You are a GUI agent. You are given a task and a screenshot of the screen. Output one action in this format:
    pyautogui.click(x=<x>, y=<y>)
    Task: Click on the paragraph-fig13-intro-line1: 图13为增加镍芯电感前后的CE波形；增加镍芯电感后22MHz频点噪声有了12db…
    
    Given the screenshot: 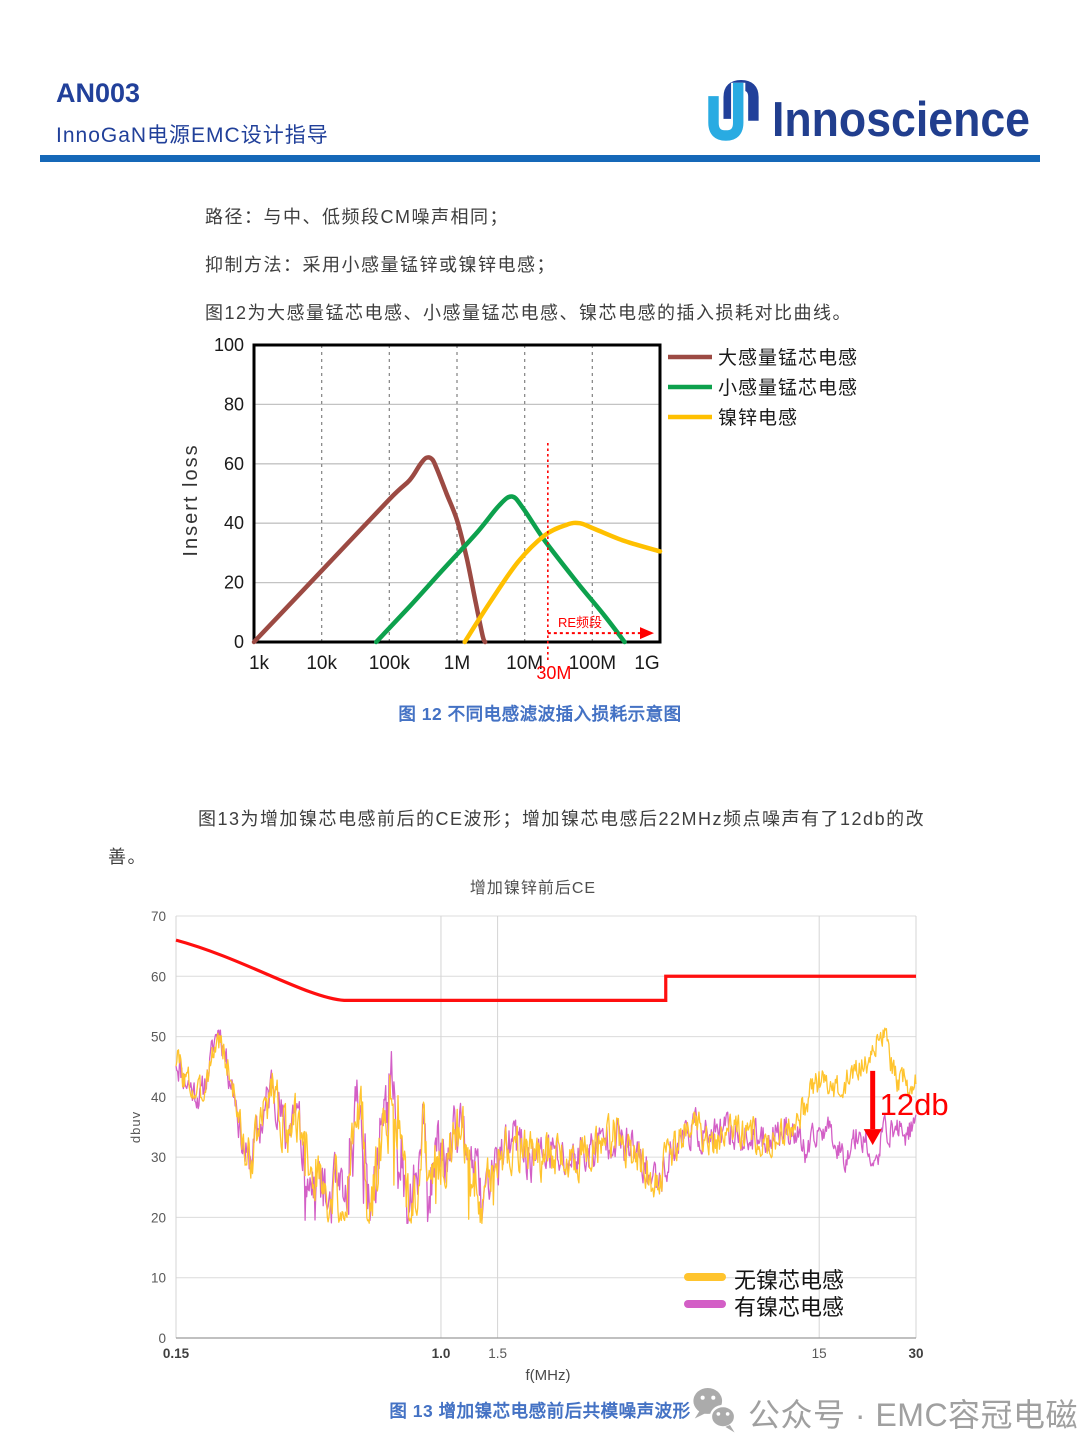 What is the action you would take?
    pyautogui.click(x=562, y=819)
    